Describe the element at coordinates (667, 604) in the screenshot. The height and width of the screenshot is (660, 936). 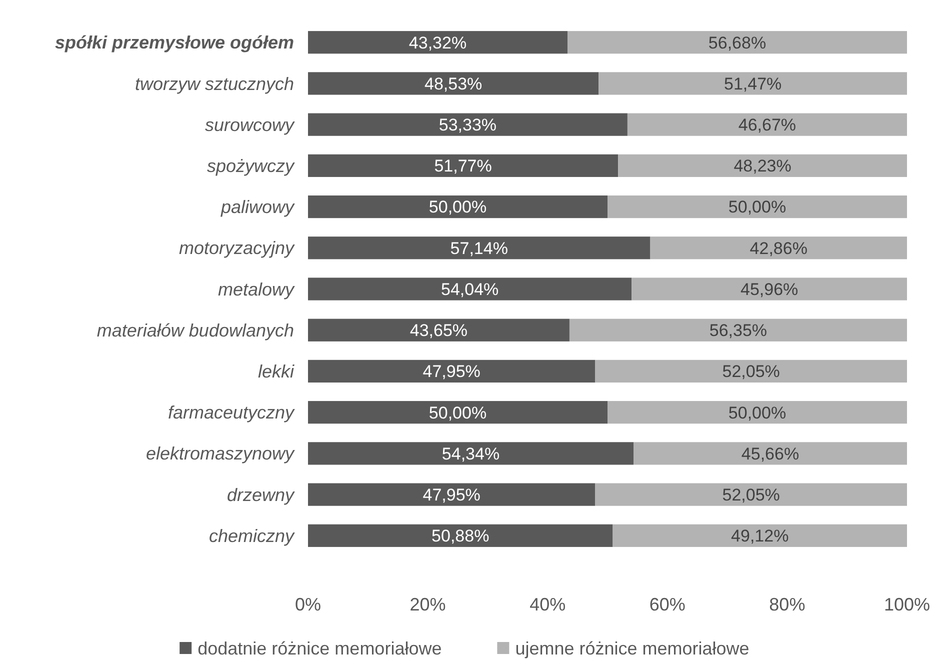
I see `x-tick-label: 60%` at that location.